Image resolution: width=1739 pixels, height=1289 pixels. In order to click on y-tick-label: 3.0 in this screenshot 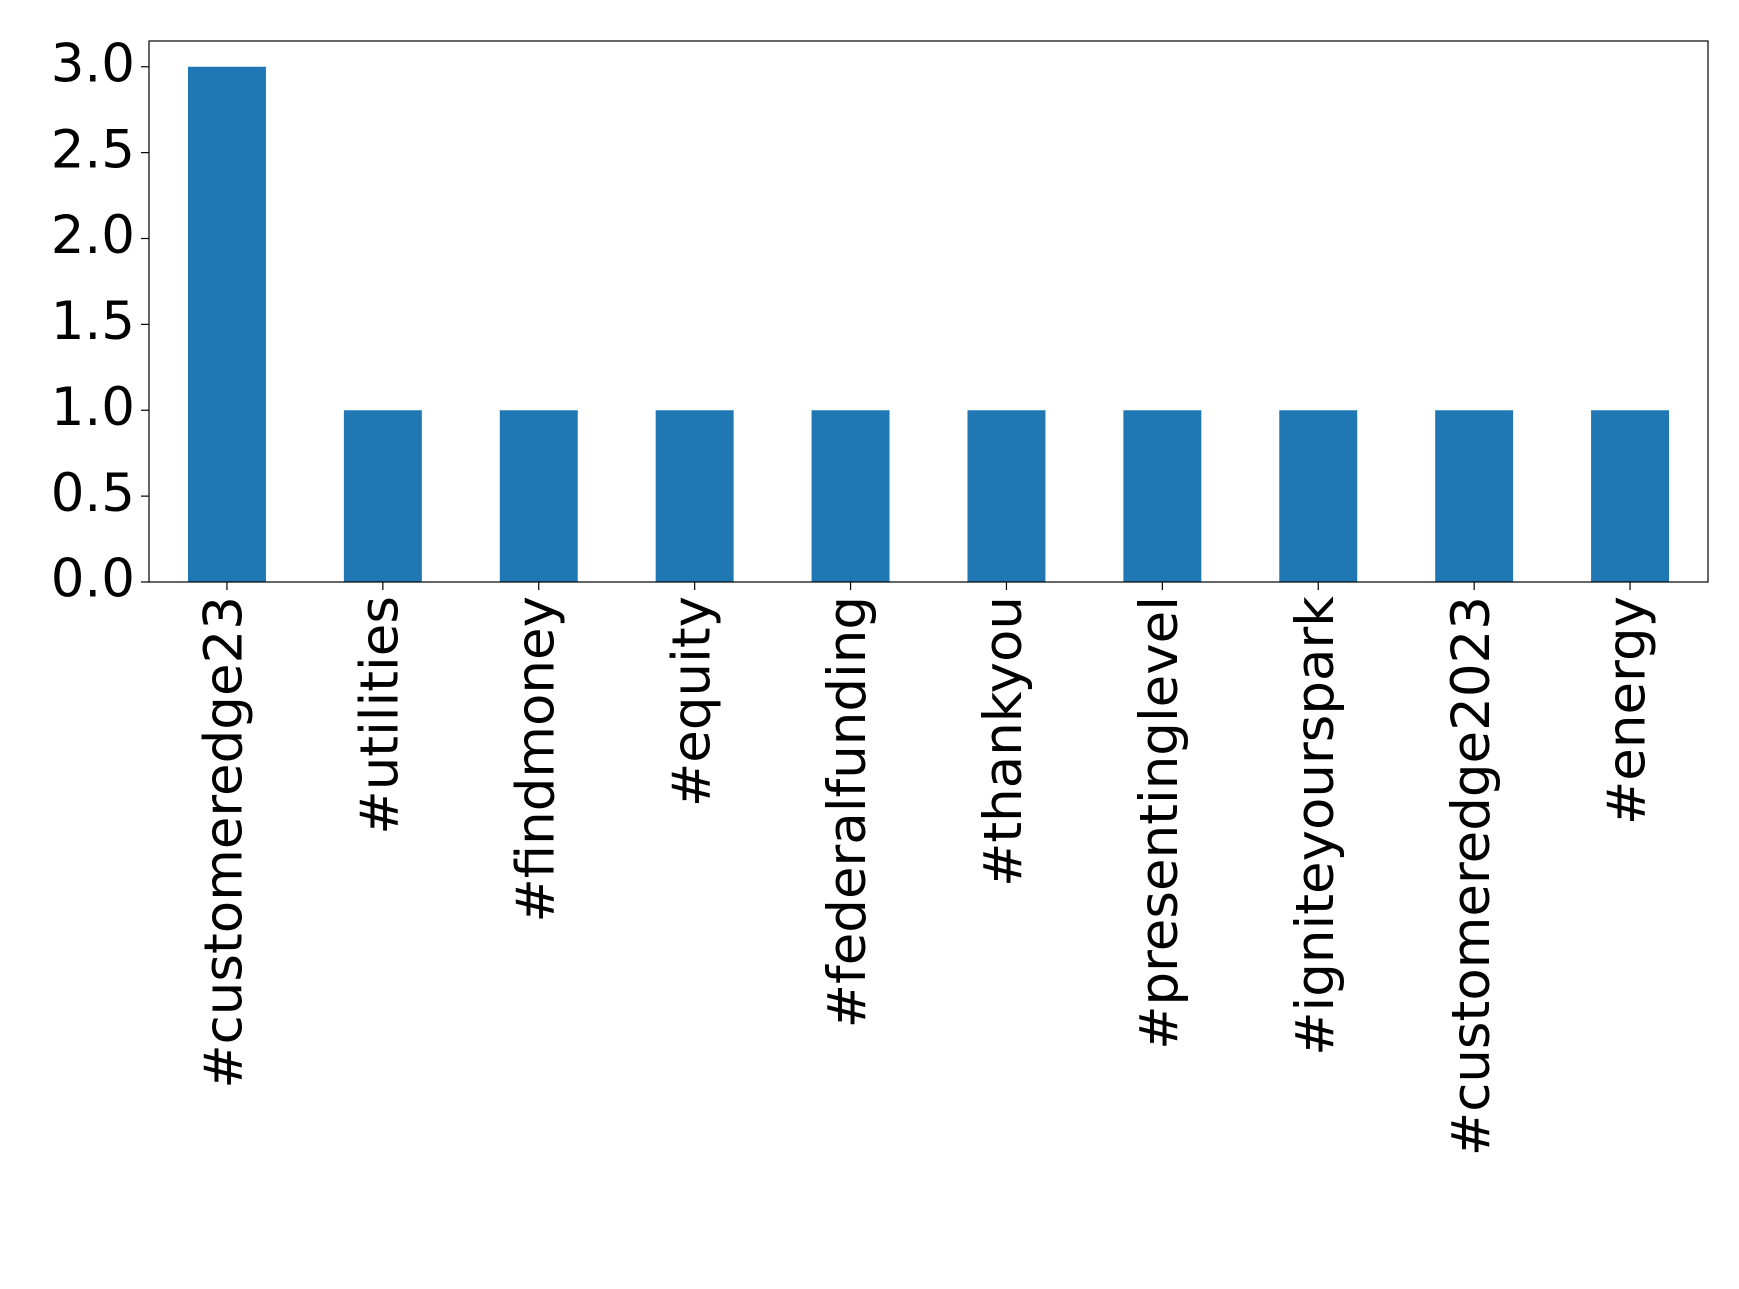, I will do `click(93, 63)`.